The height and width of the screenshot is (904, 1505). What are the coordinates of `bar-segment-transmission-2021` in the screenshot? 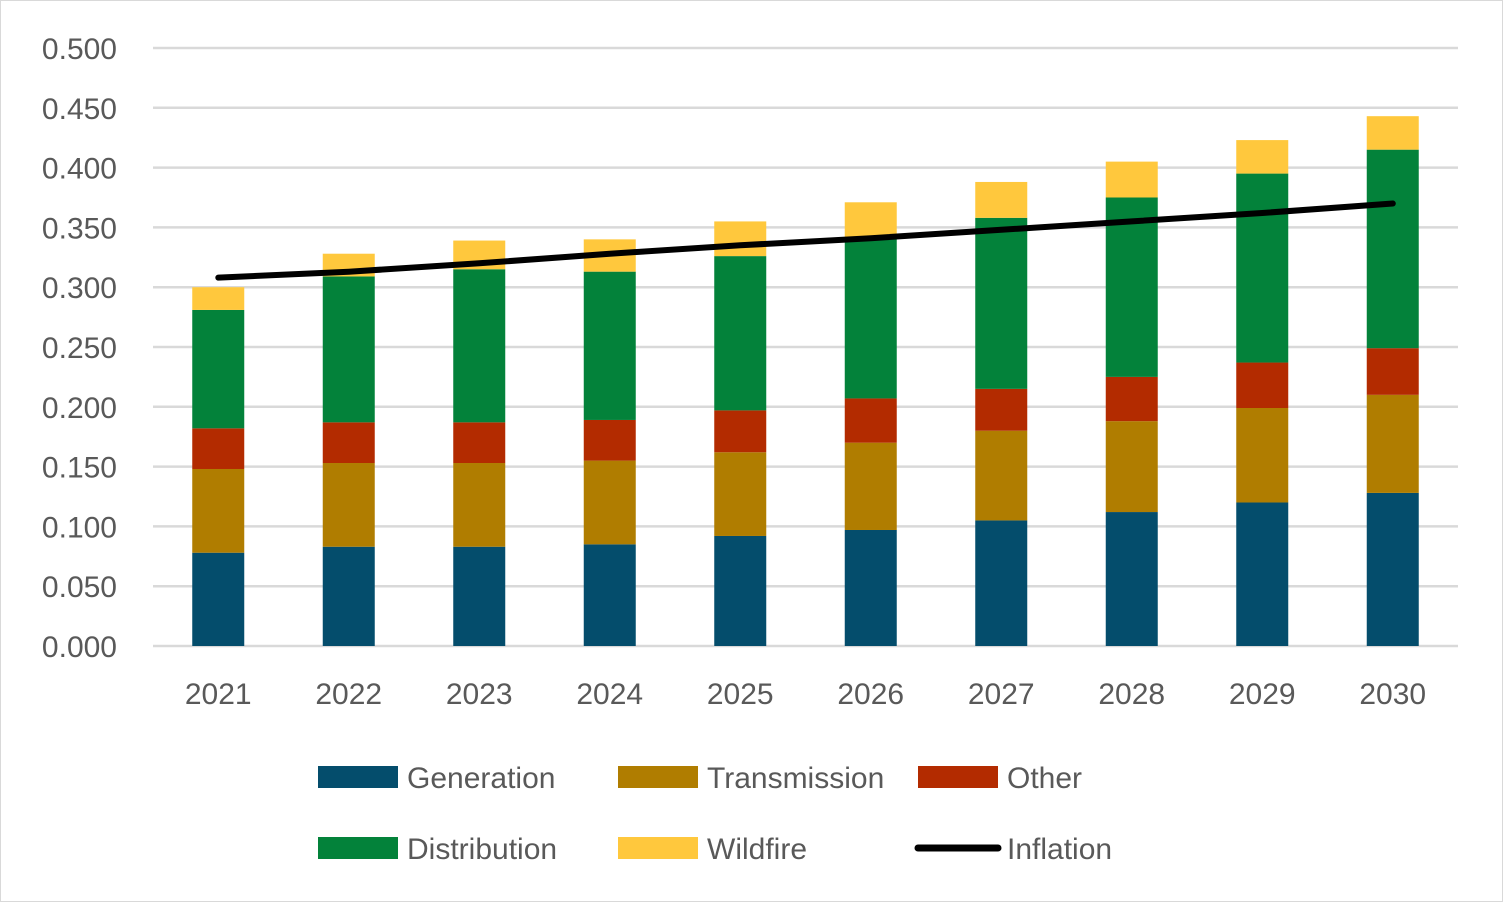 It's located at (218, 510).